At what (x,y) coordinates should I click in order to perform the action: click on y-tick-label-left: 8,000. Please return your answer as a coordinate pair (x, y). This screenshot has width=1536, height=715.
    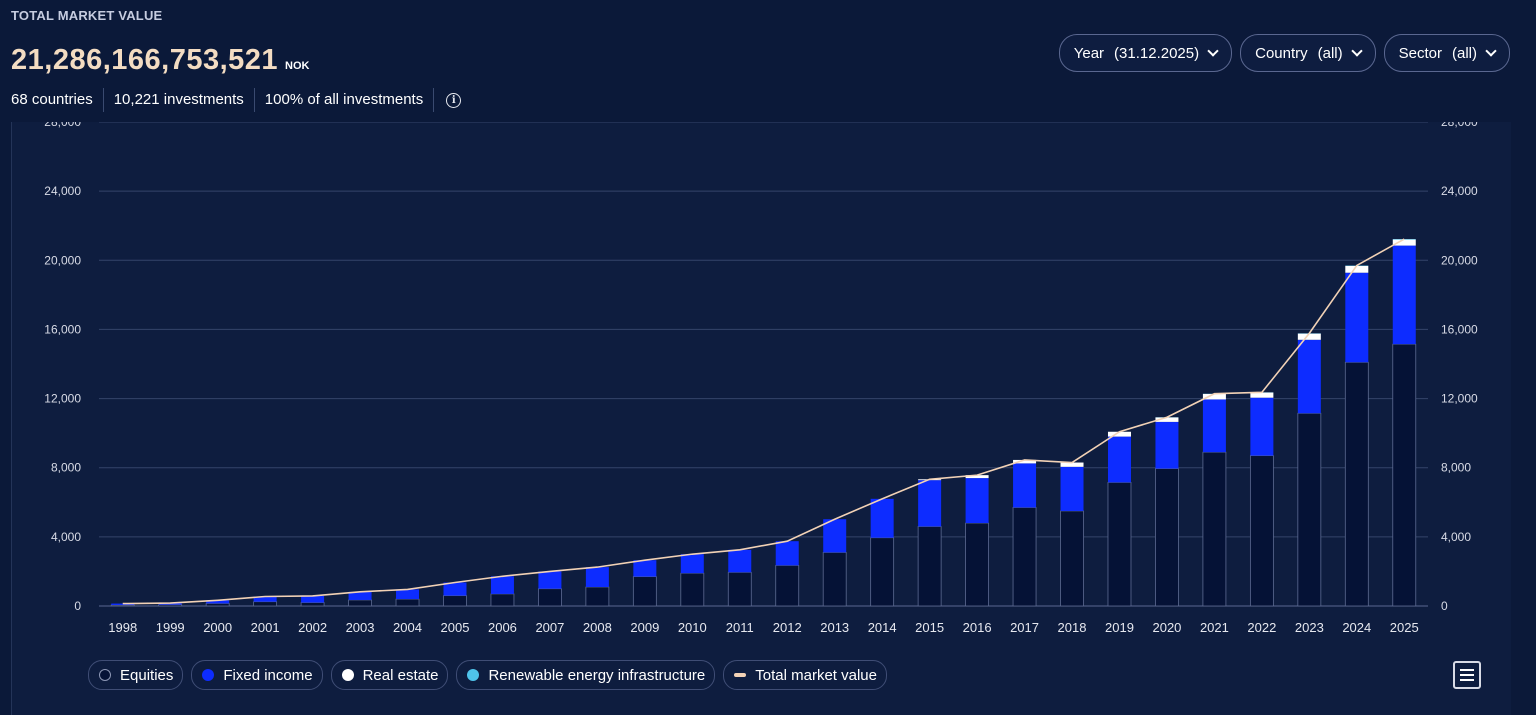
    Looking at the image, I should click on (66, 468).